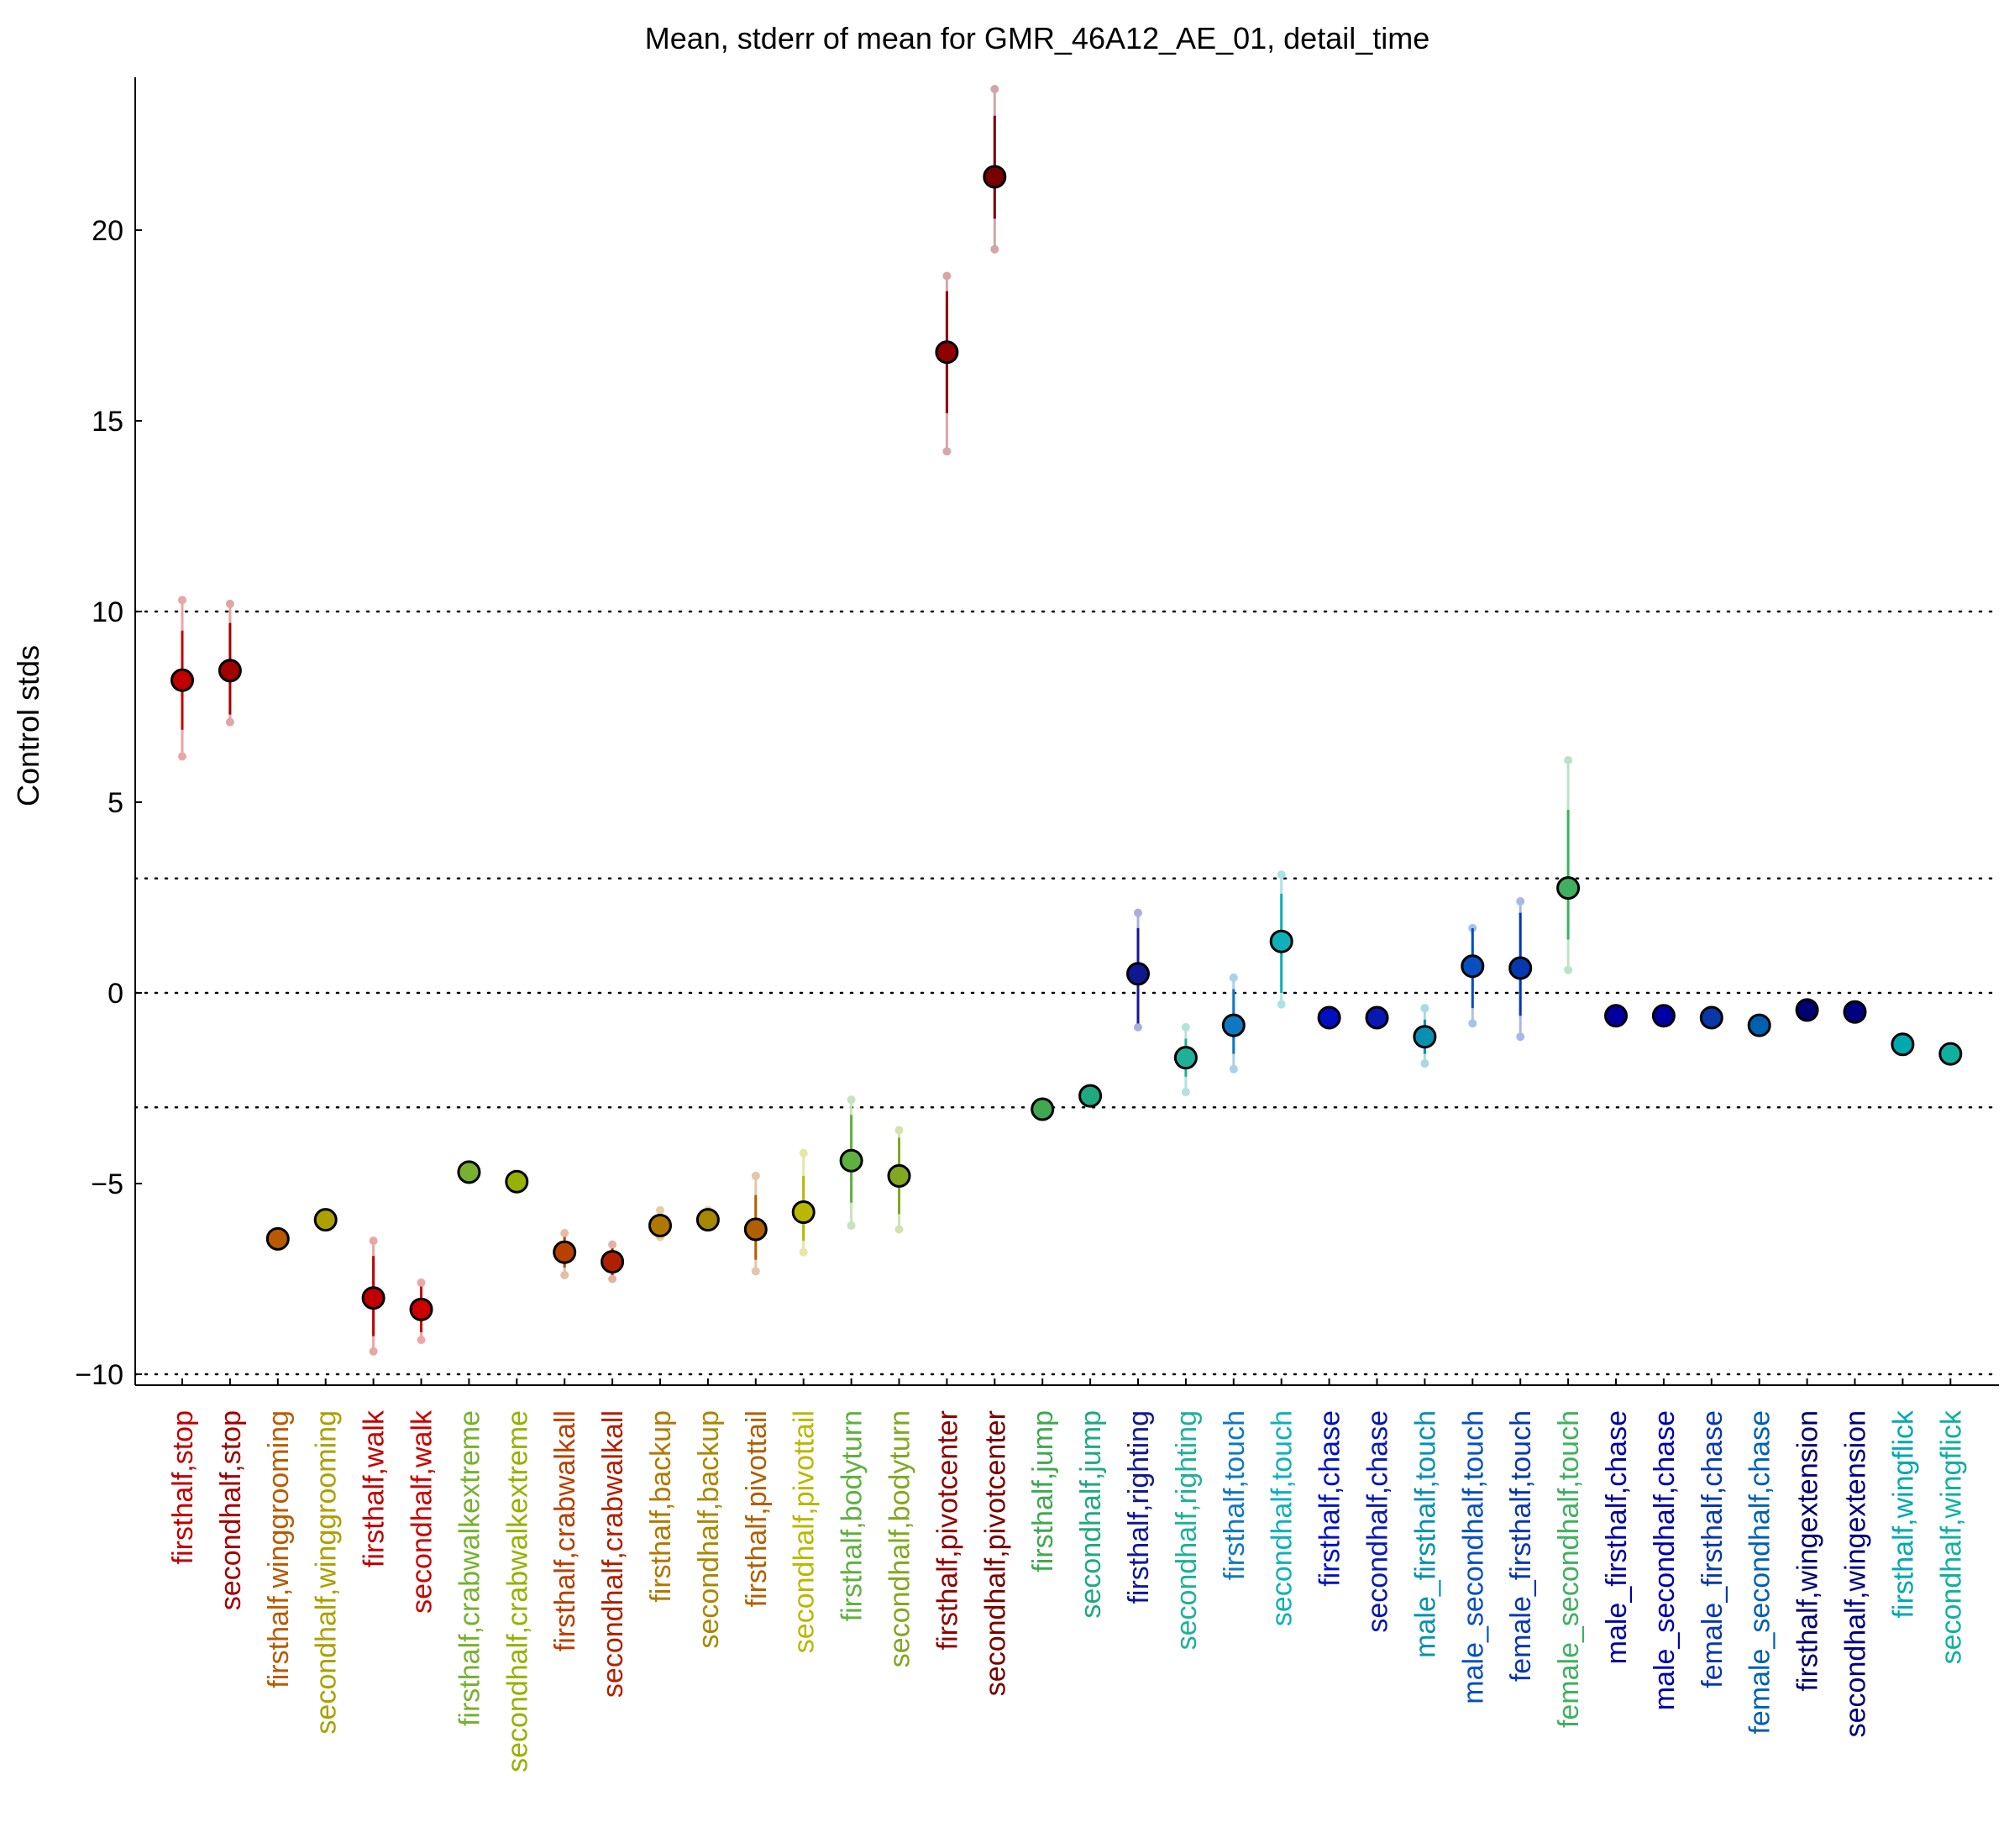  What do you see at coordinates (805, 1531) in the screenshot?
I see `category-label: secondhalf,pivottail` at bounding box center [805, 1531].